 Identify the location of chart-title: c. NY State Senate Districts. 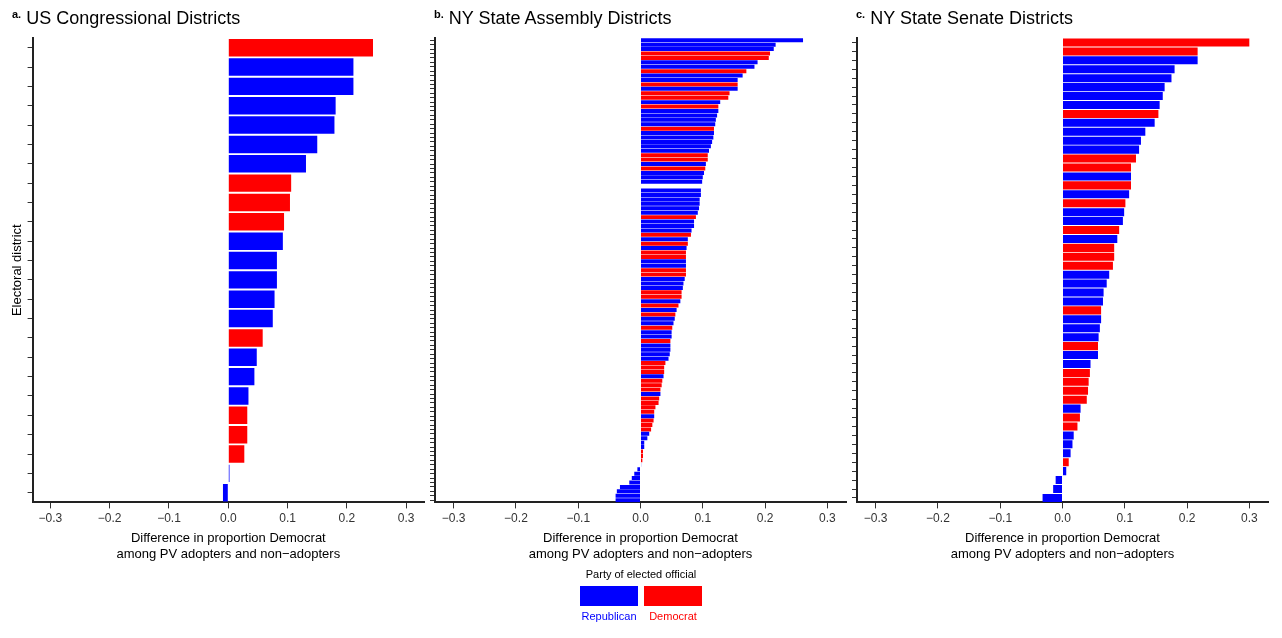
(964, 18).